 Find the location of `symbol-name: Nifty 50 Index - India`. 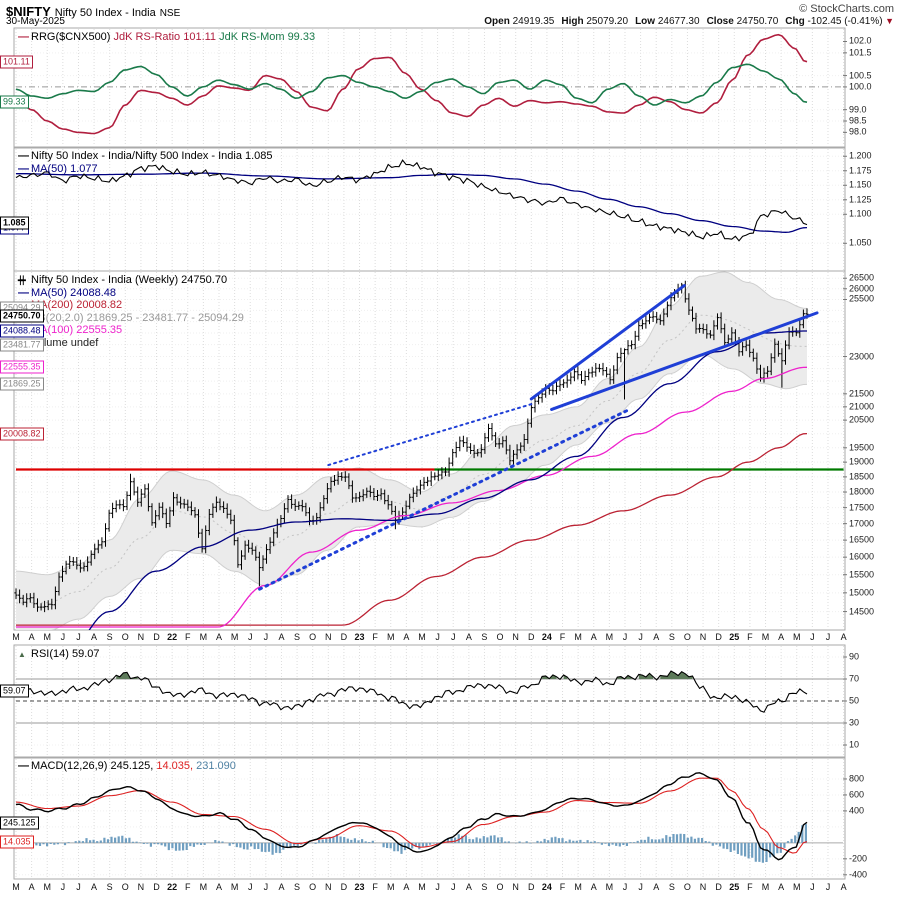

symbol-name: Nifty 50 Index - India is located at coordinates (105, 13).